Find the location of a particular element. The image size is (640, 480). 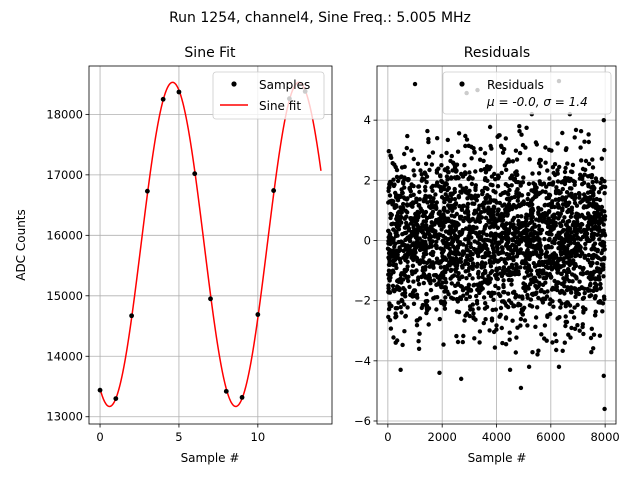

x-tick-label: 8000 is located at coordinates (604, 437).